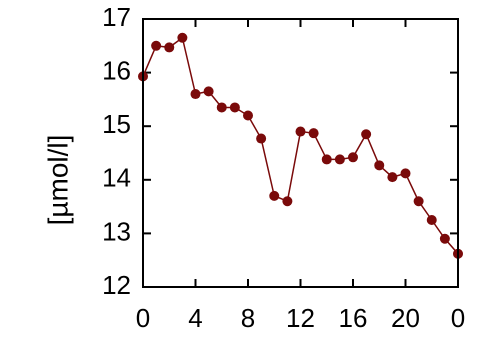  Describe the element at coordinates (116, 70) in the screenshot. I see `y-tick-label: 16` at that location.